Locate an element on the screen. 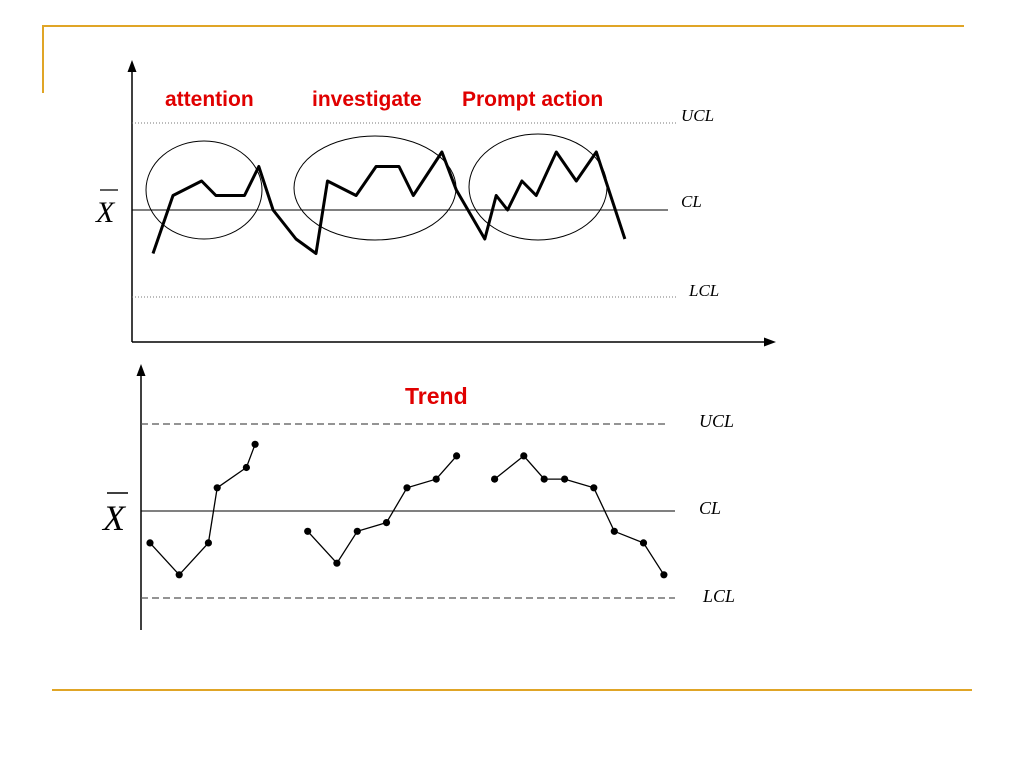 The image size is (1024, 768). chart2-lcl-label: LCL is located at coordinates (718, 596).